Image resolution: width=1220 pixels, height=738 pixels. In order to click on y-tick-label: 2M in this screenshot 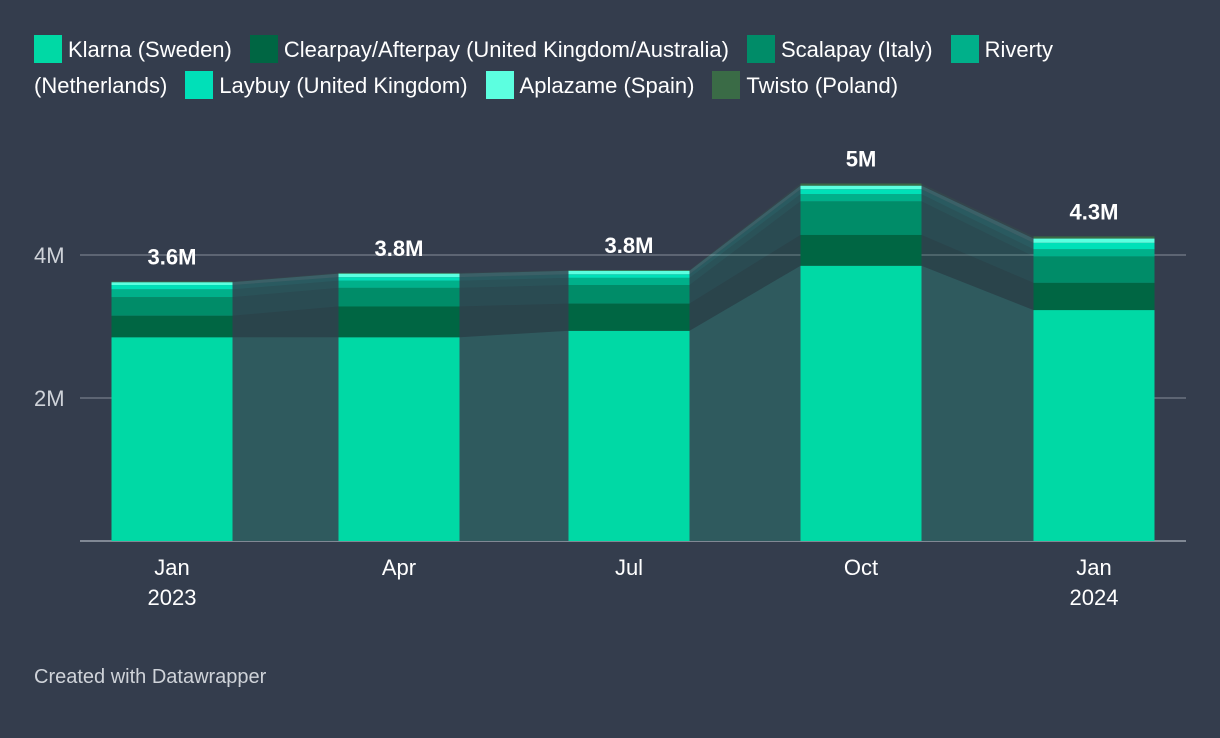, I will do `click(49, 398)`.